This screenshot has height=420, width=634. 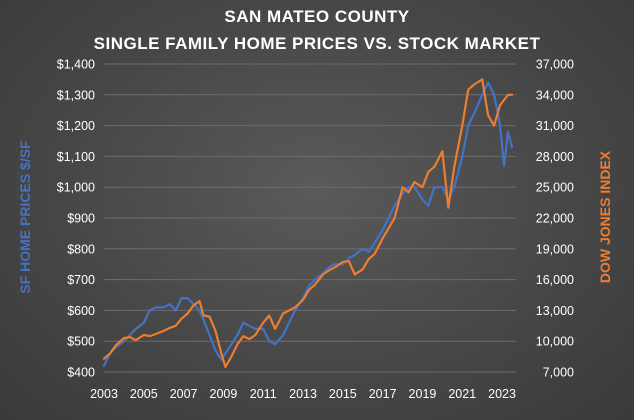 I want to click on y-left-tick-label: $800, so click(x=81, y=249).